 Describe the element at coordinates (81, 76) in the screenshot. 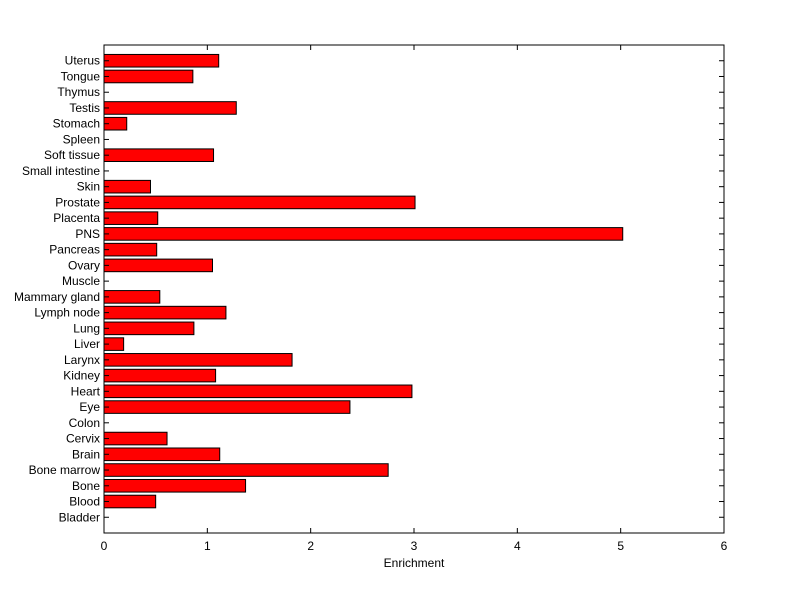

I see `y-tick-label: Tongue` at that location.